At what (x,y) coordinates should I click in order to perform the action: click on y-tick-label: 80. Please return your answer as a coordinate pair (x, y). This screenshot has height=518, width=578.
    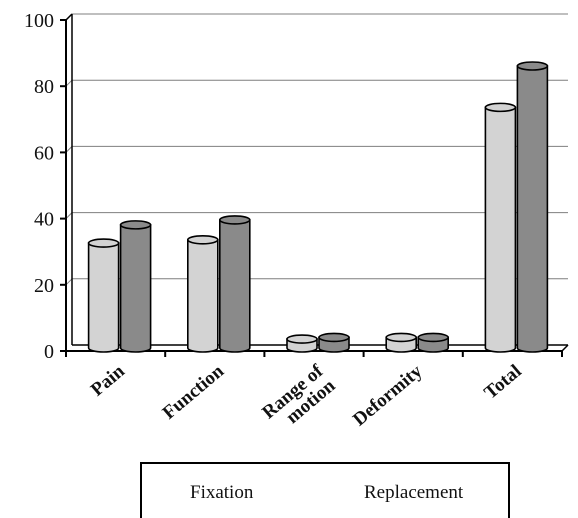
    Looking at the image, I should click on (44, 87).